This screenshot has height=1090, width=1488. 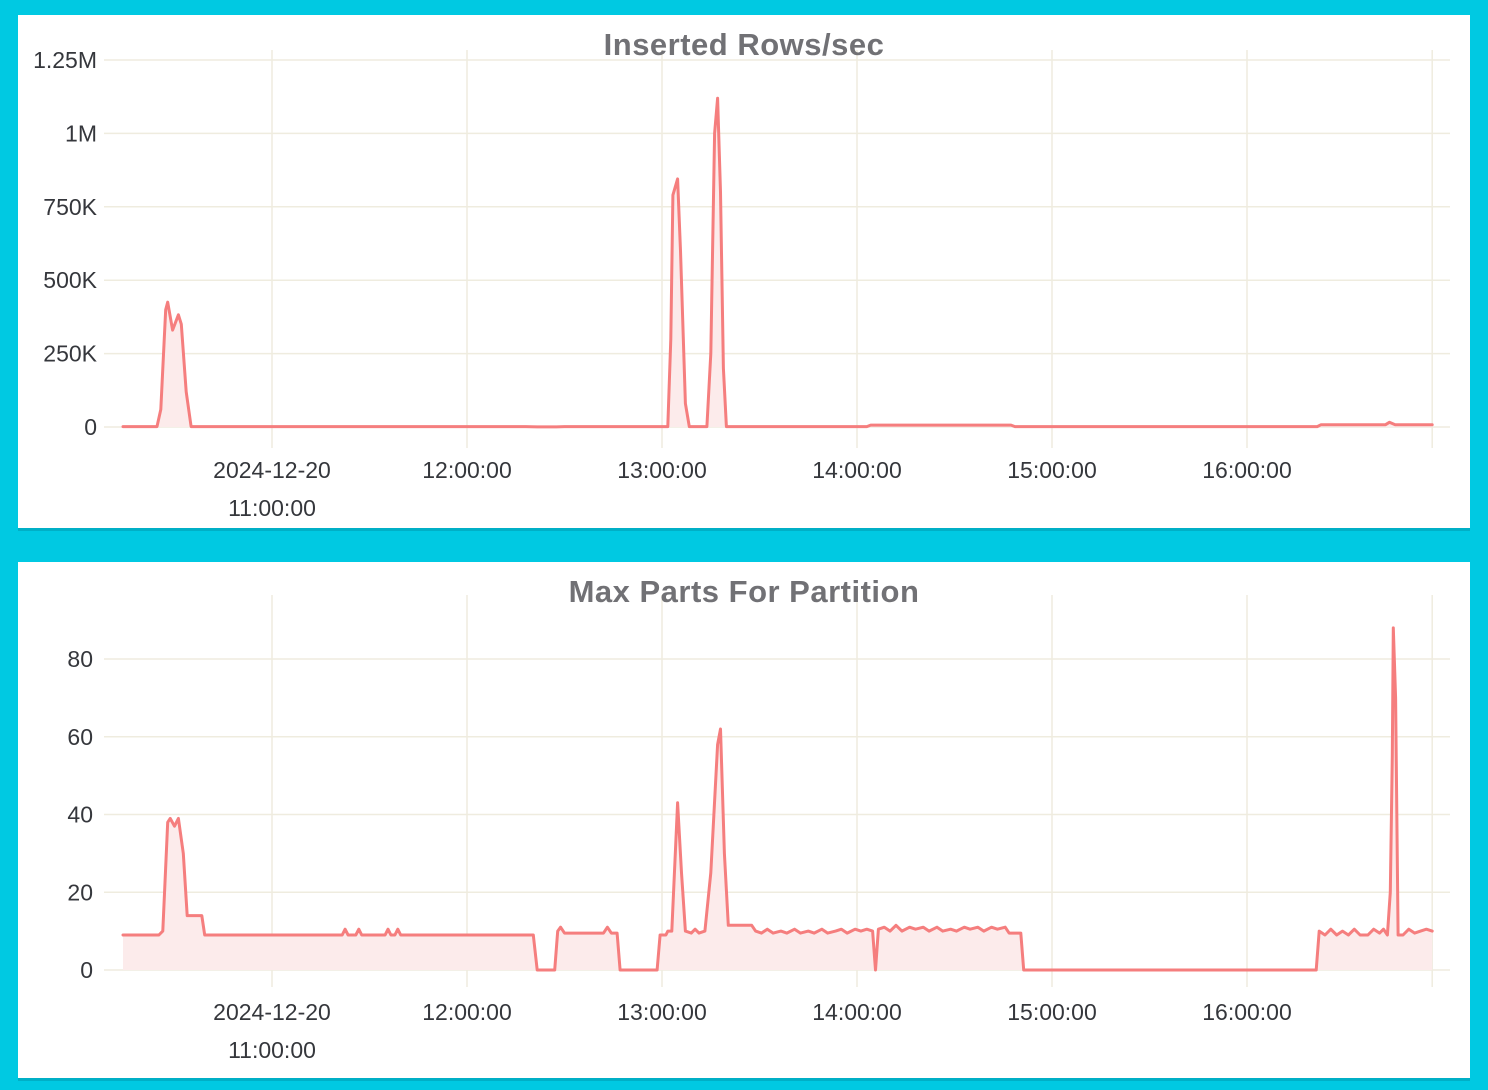 I want to click on y-tick-label: 1.25M, so click(x=65, y=60).